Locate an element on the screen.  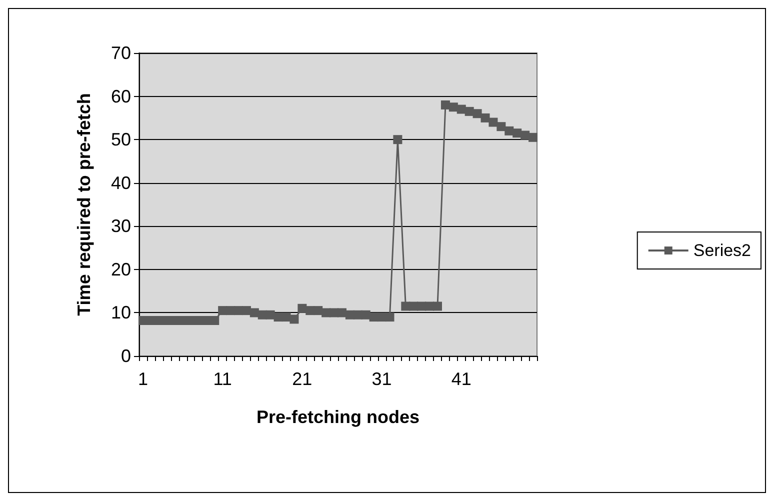
x-tick-label: 31 is located at coordinates (382, 379).